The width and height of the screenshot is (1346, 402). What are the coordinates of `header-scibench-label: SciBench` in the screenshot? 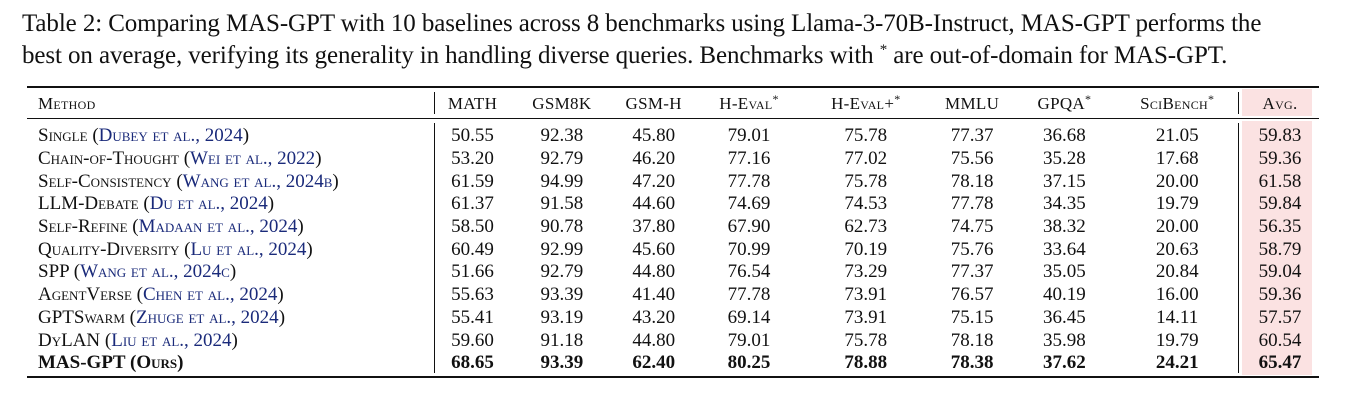 It's located at (1174, 103).